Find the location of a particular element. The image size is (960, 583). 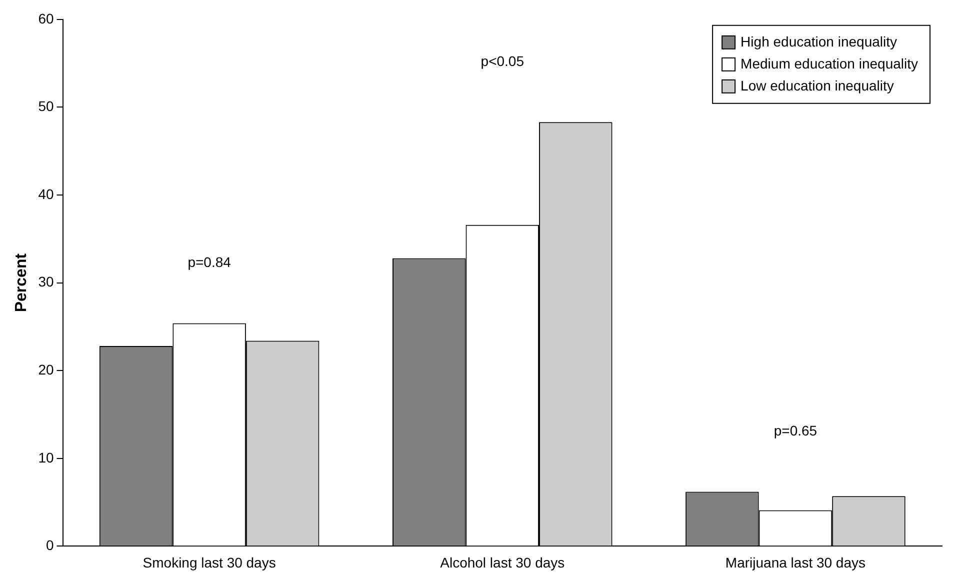

y-tick-label: 30 is located at coordinates (46, 282).